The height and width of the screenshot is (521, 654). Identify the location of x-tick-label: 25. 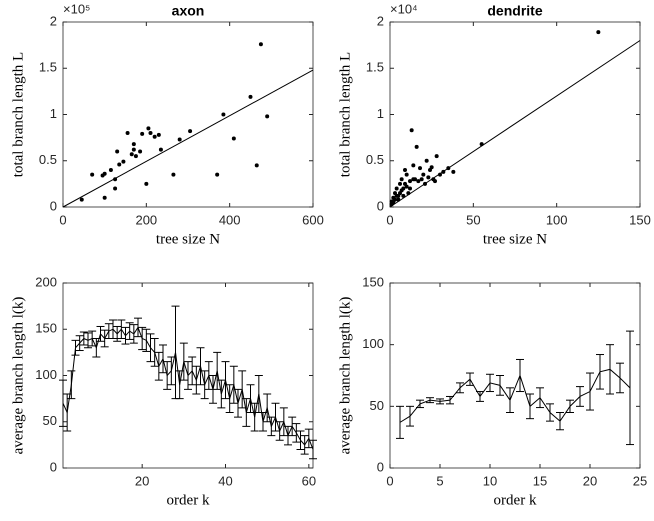
(640, 480).